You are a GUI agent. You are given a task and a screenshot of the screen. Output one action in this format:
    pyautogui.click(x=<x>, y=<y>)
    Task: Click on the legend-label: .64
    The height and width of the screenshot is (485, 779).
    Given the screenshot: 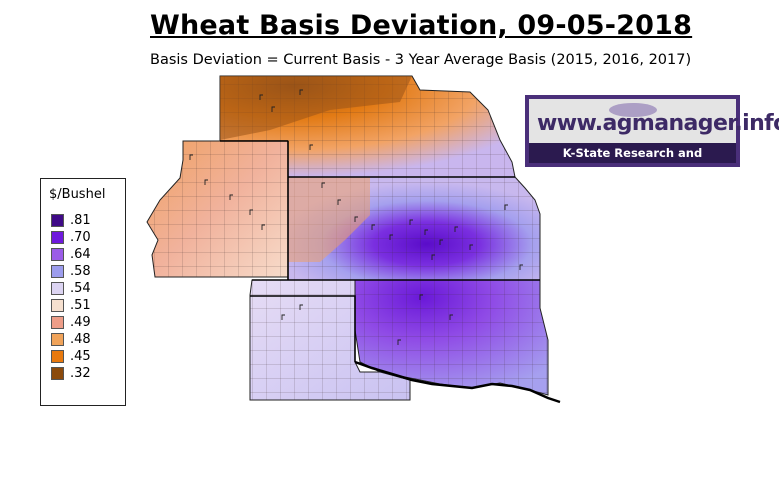 What is the action you would take?
    pyautogui.click(x=80, y=254)
    